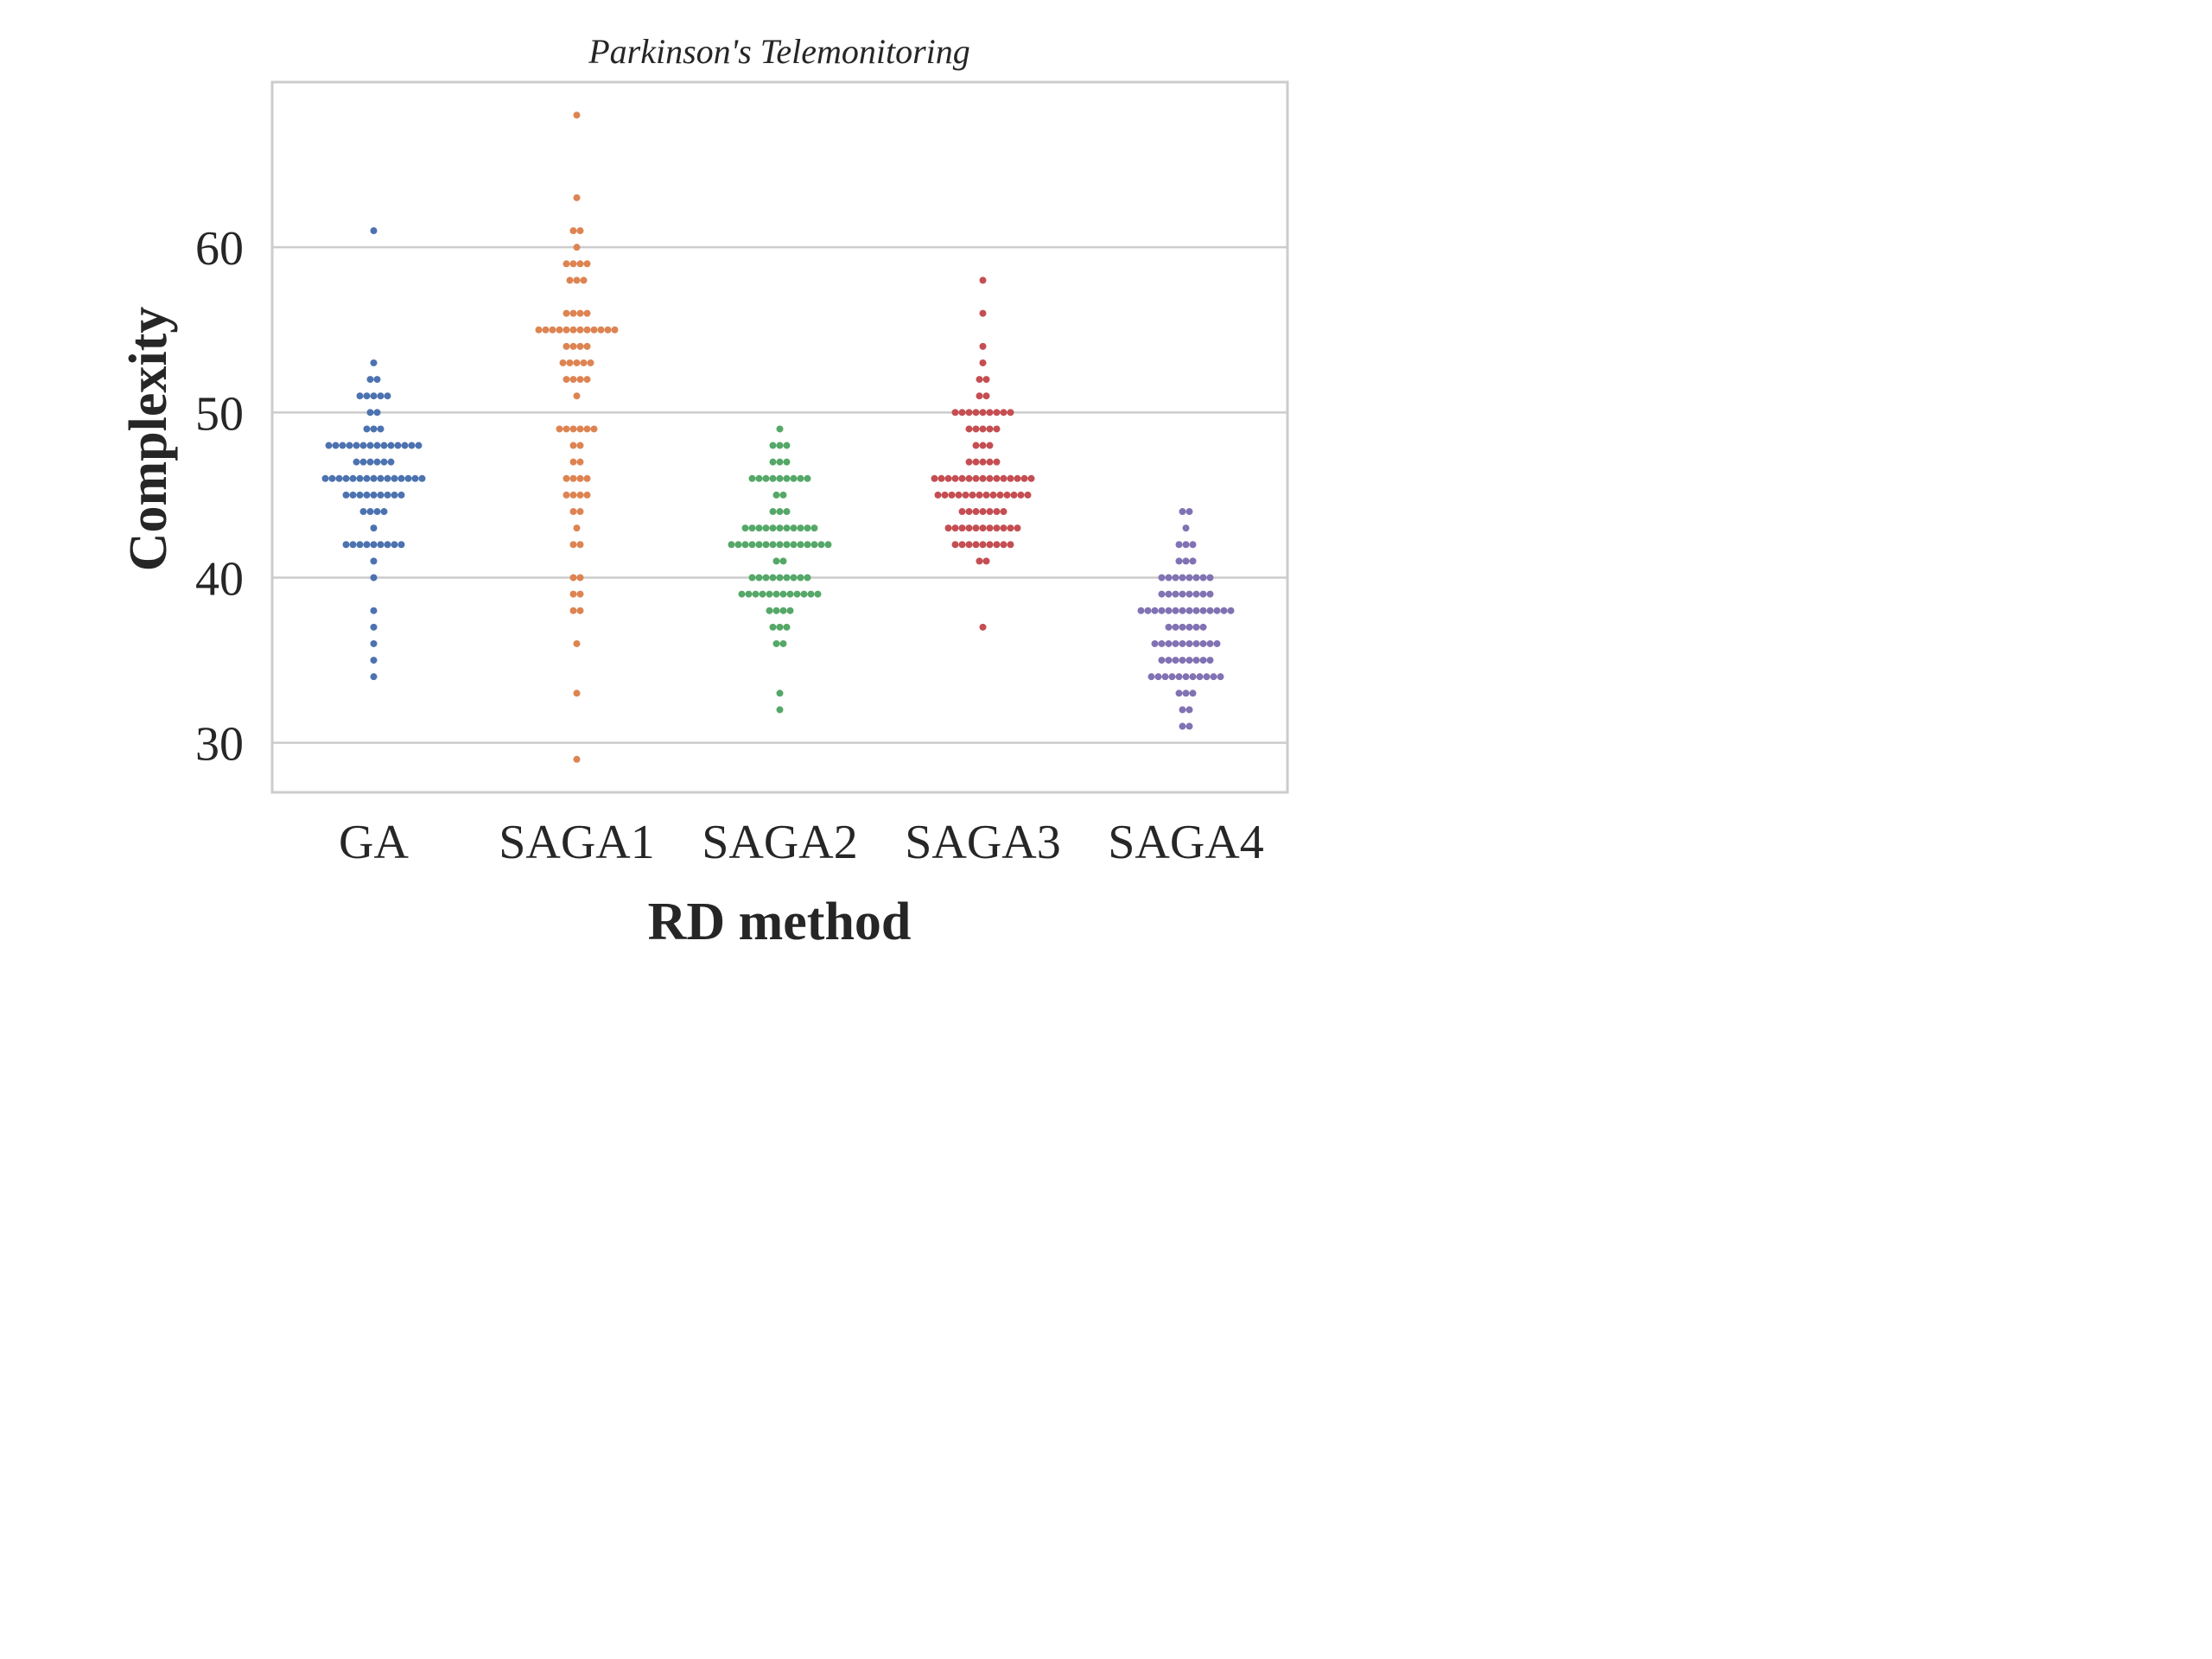  Describe the element at coordinates (780, 922) in the screenshot. I see `x-axis-title: RD method` at that location.